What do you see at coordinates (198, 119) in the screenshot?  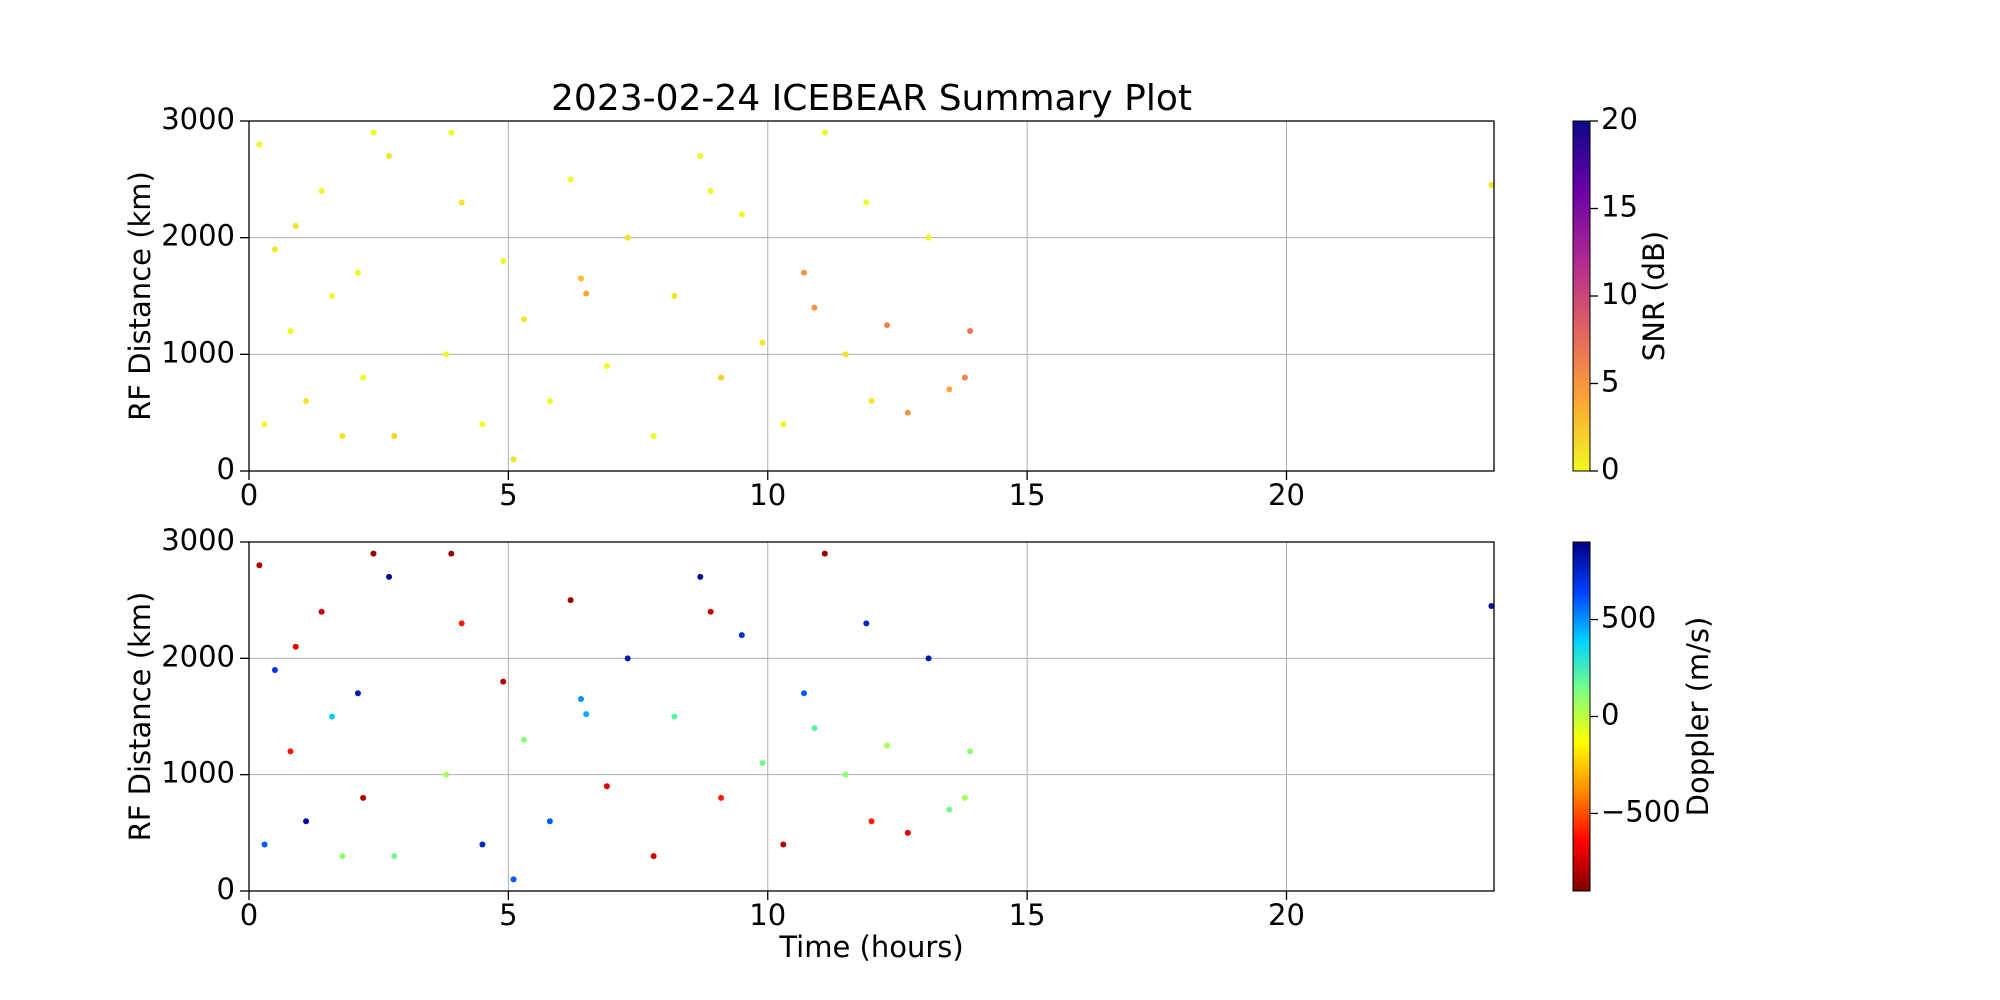 I see `y-tick-label: 3000` at bounding box center [198, 119].